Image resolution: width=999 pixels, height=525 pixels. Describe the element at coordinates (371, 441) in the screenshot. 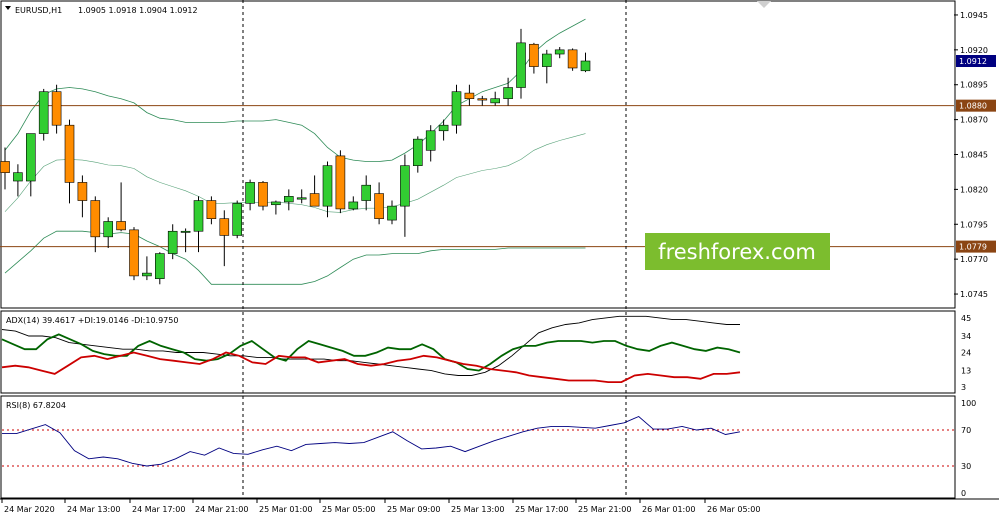

I see `rsi-series-line` at that location.